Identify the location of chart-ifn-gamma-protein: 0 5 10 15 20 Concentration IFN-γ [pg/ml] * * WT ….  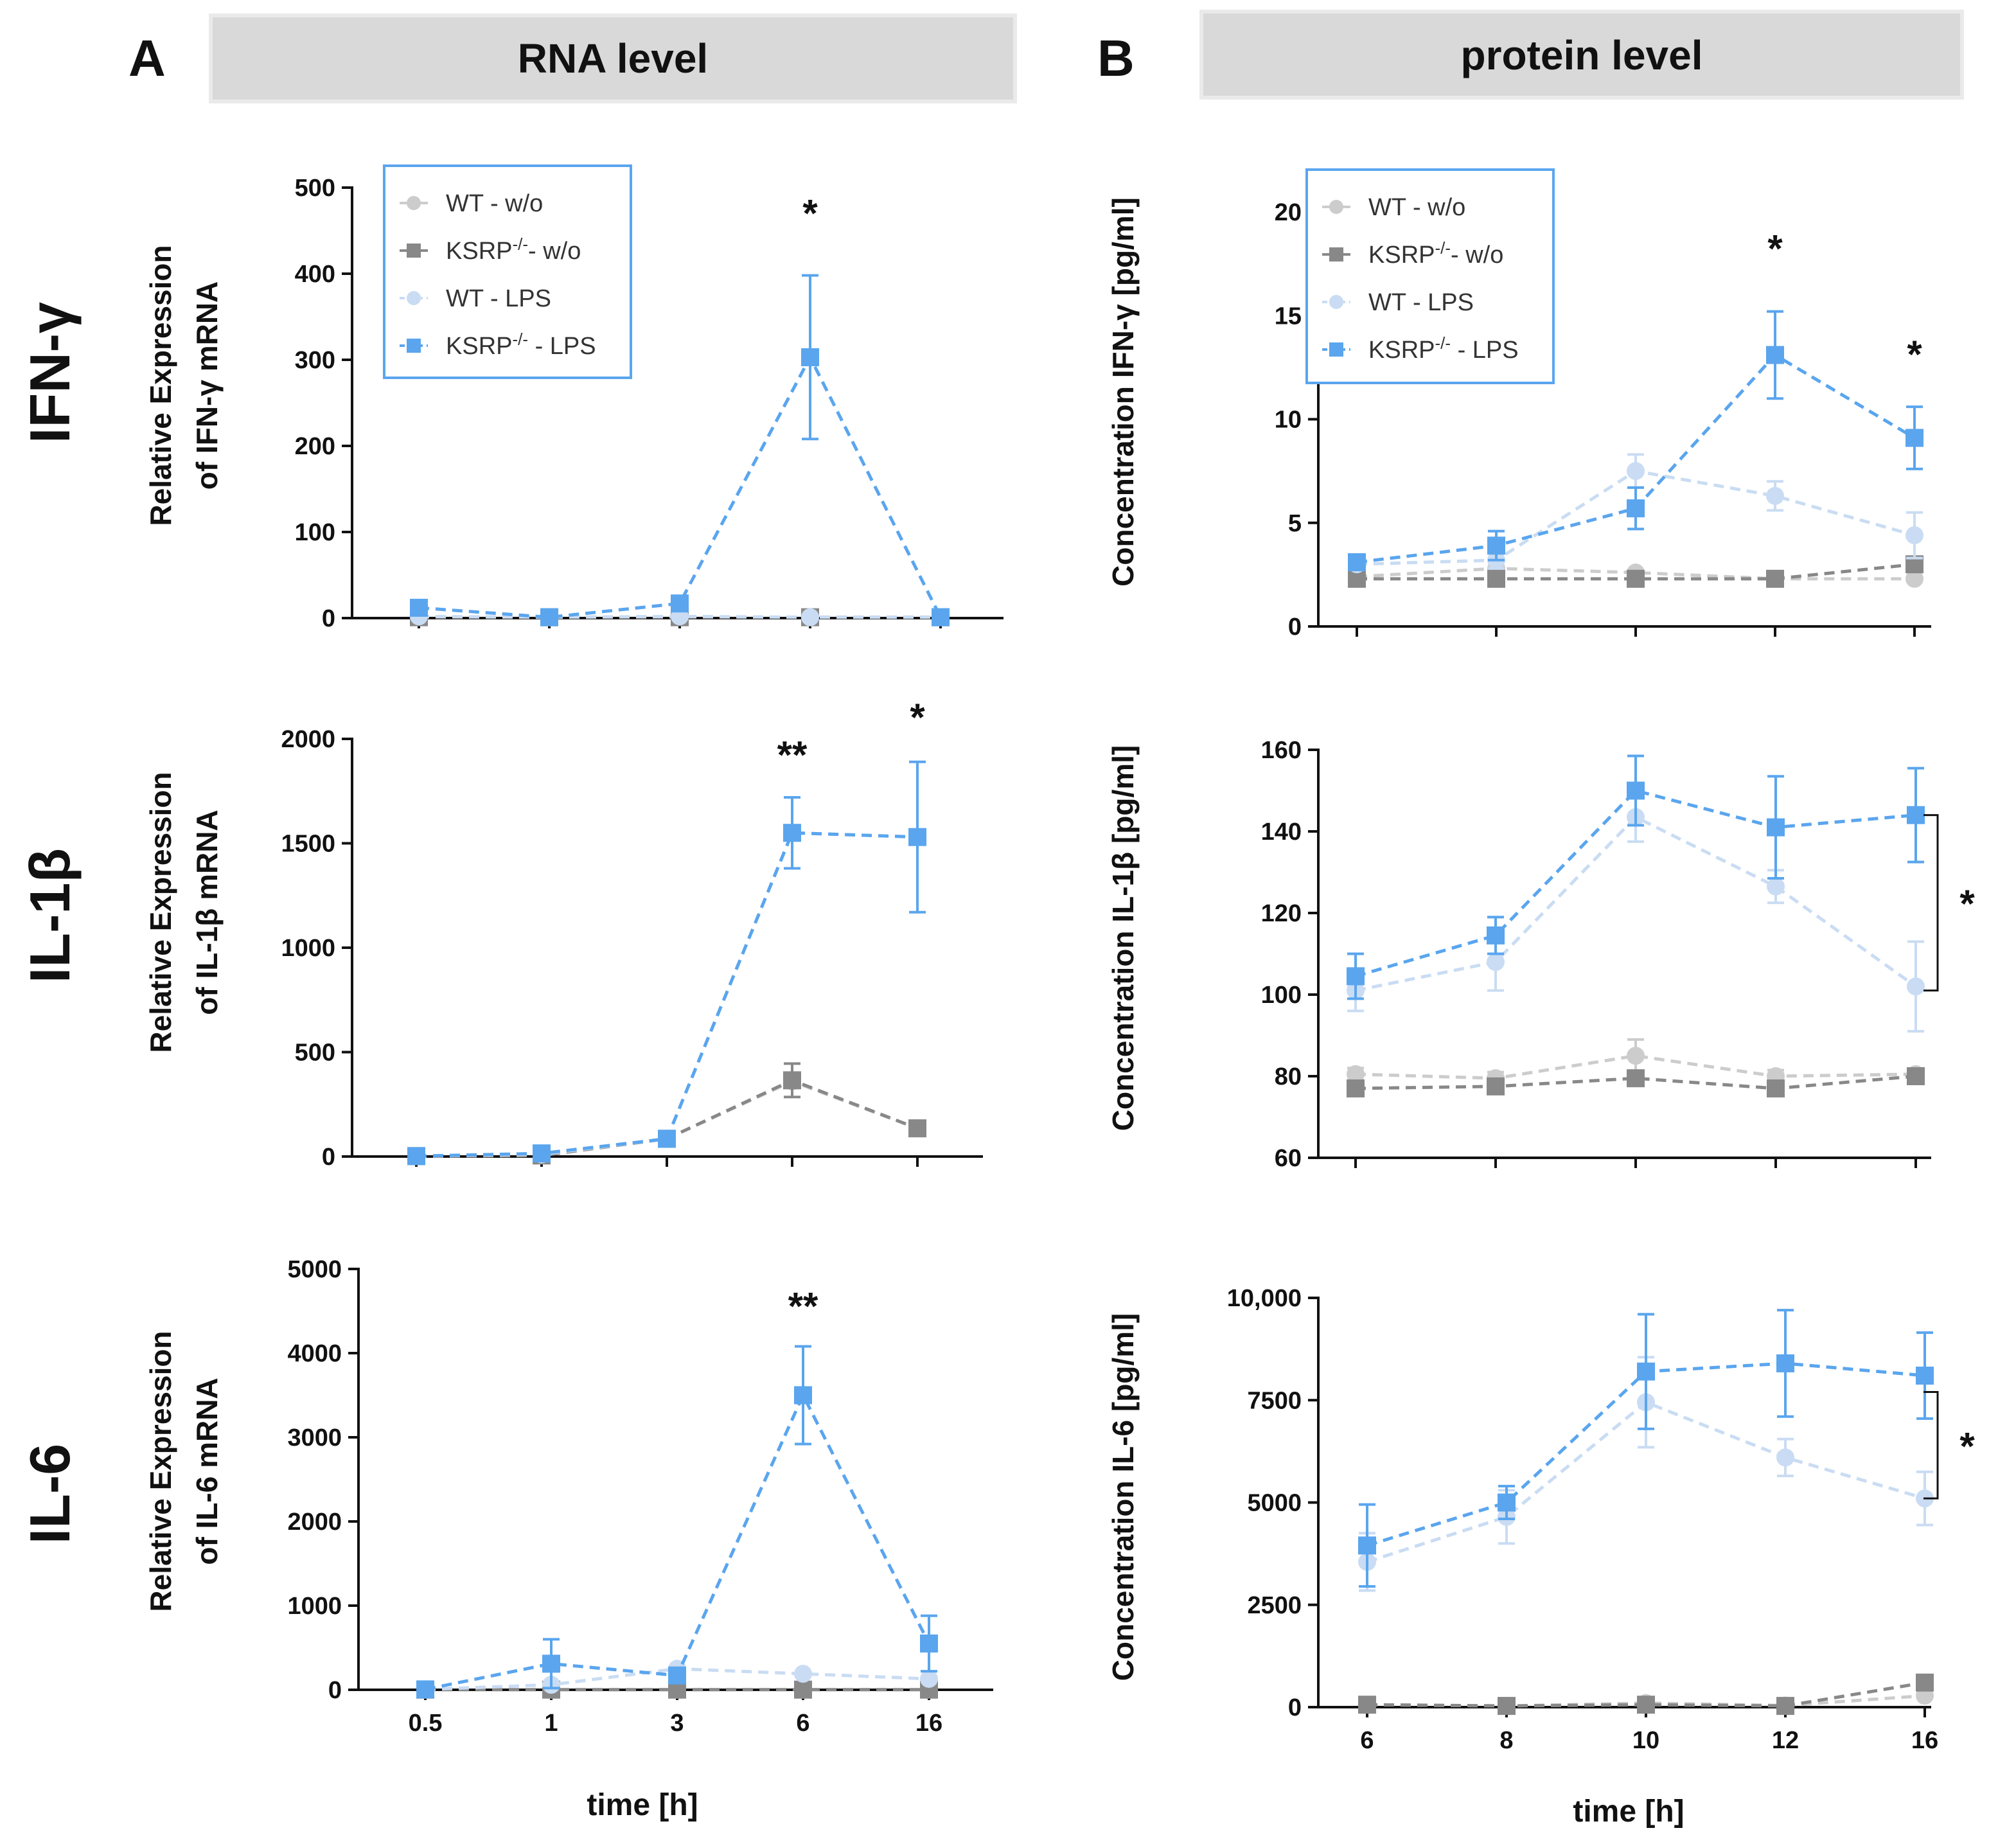
(1518, 405).